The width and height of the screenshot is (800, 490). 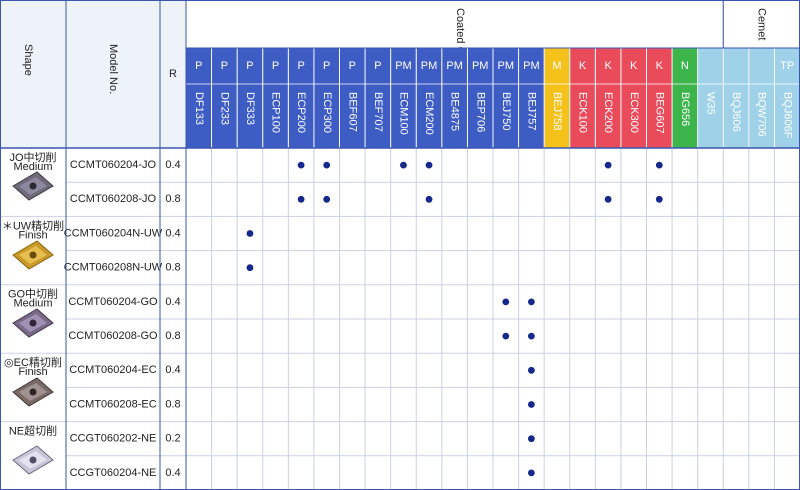 What do you see at coordinates (455, 111) in the screenshot?
I see `grade-label: BE4875` at bounding box center [455, 111].